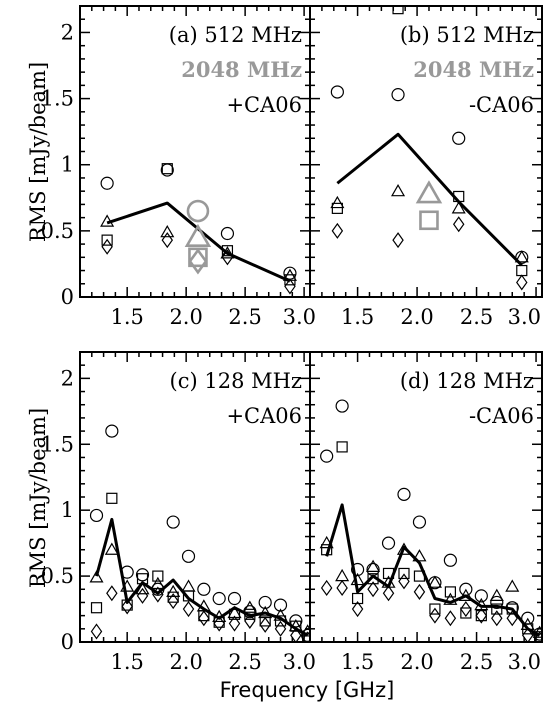 Image resolution: width=543 pixels, height=715 pixels. What do you see at coordinates (467, 35) in the screenshot?
I see `panel-label-freq: (b) 512 MHz` at bounding box center [467, 35].